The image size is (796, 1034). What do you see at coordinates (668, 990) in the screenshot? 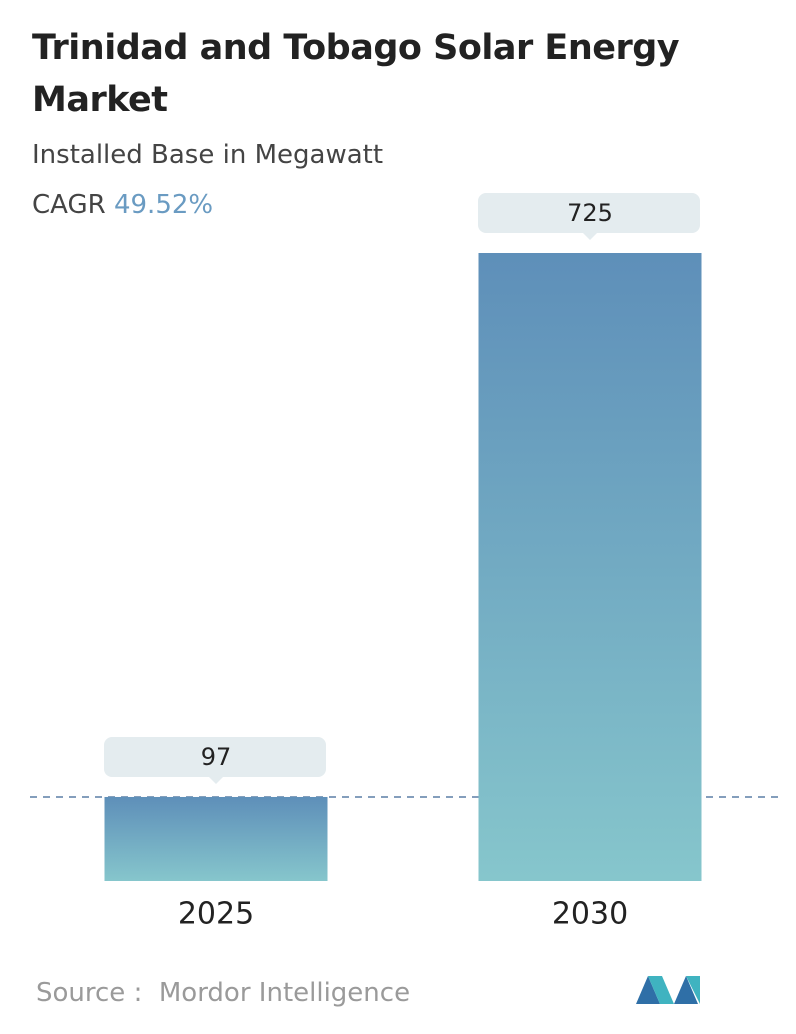
I see `logo` at bounding box center [668, 990].